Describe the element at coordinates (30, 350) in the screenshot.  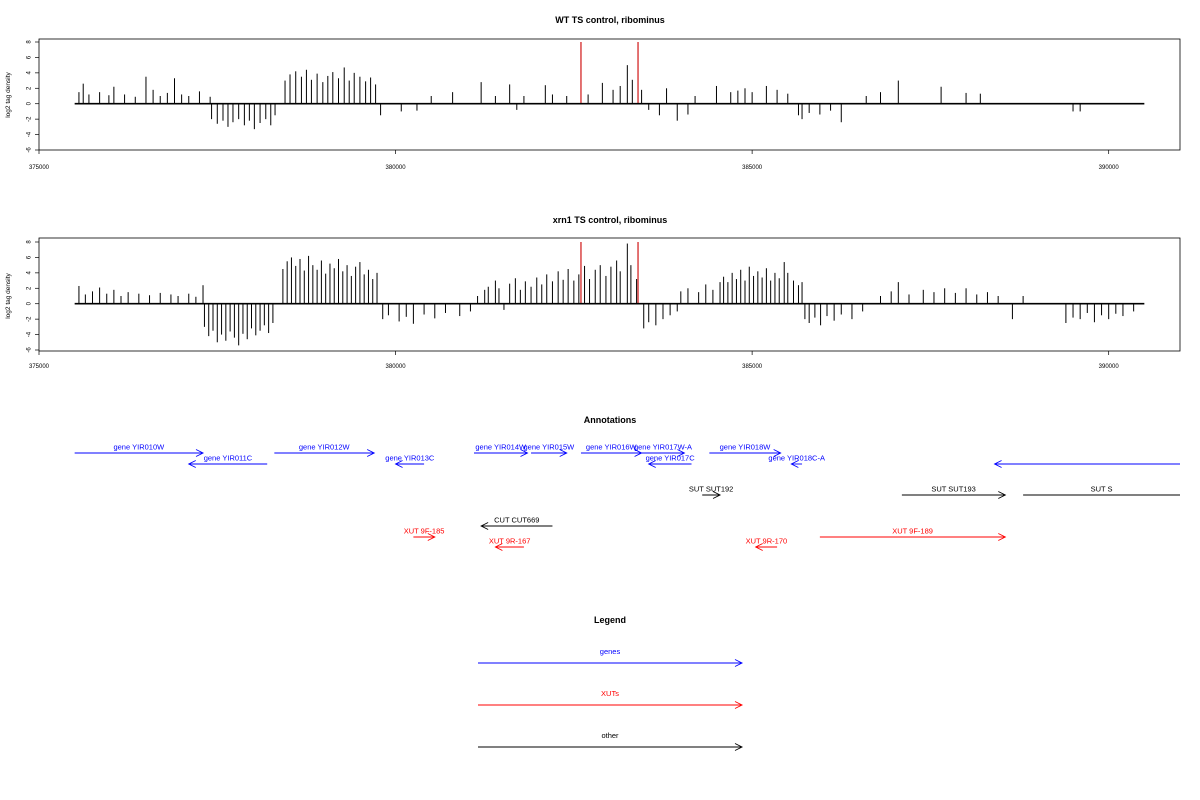
I see `xrn1-y-tick-label: -6` at that location.